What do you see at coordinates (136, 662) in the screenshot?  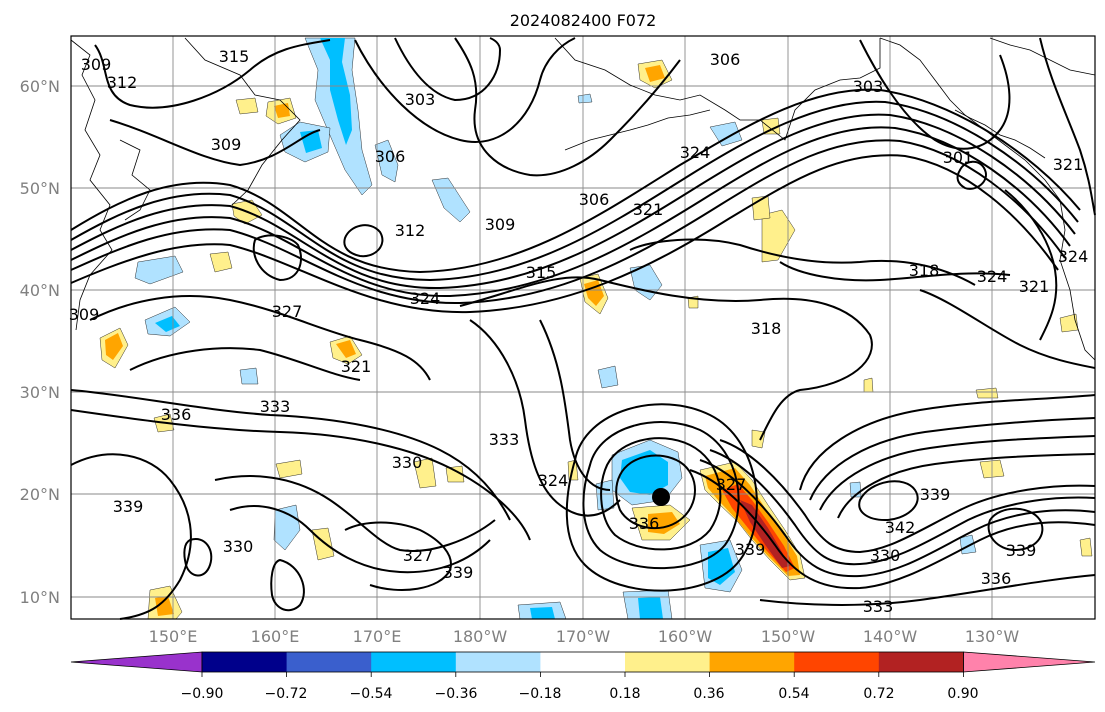 I see `colorbar-extend-low` at bounding box center [136, 662].